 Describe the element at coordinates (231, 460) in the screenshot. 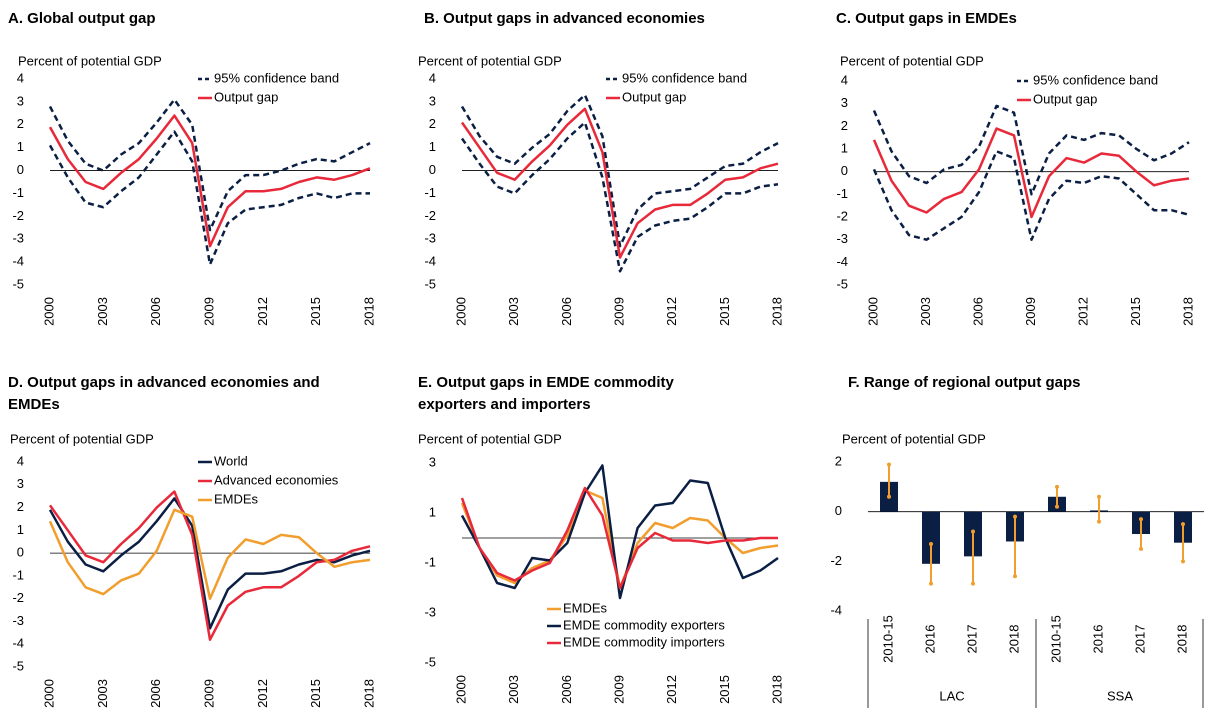

I see `legend-label: World` at that location.